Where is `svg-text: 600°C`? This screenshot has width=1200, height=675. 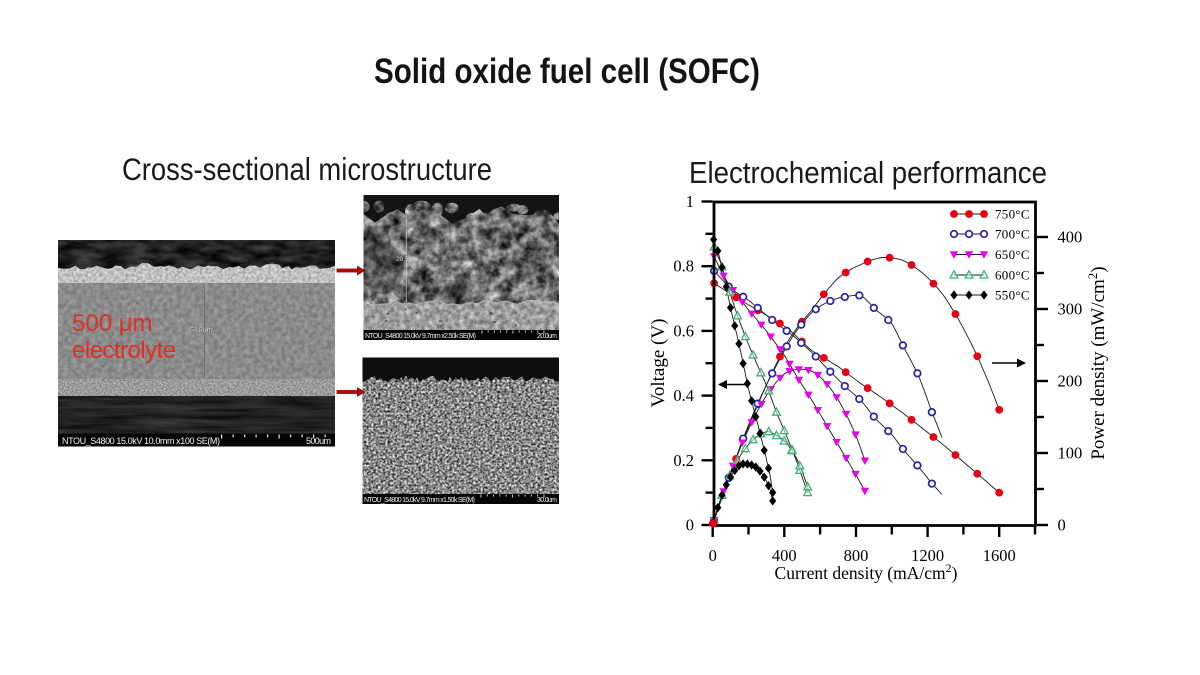
svg-text: 600°C is located at coordinates (1012, 275).